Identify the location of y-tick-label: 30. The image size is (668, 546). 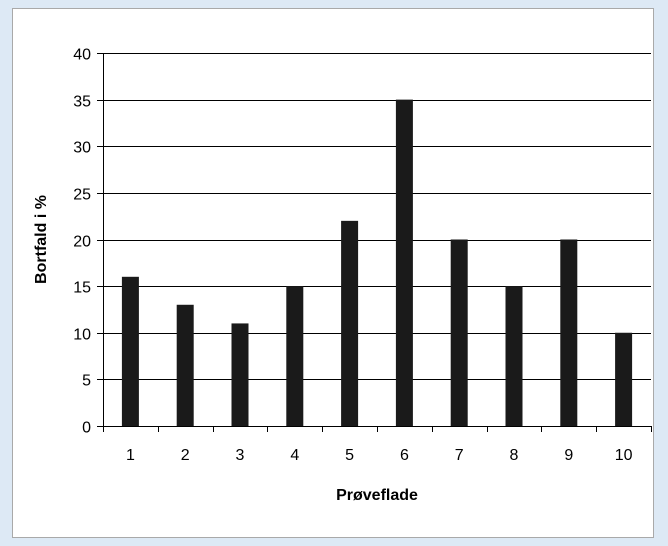
(82, 148).